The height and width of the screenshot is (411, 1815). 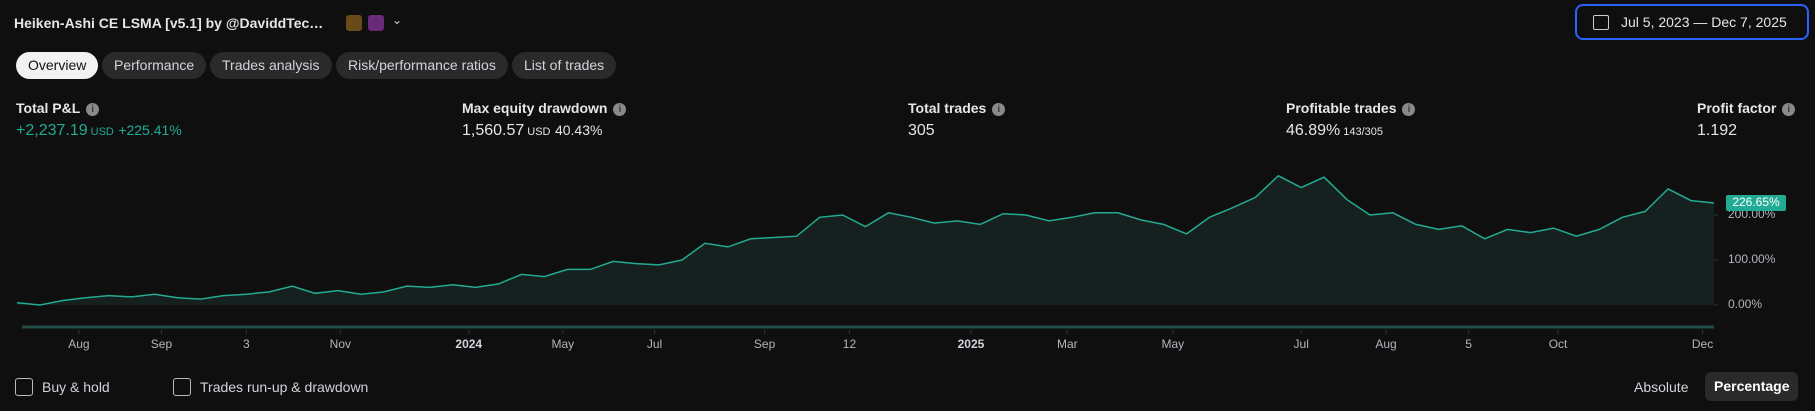 What do you see at coordinates (850, 344) in the screenshot?
I see `x-tick-label: 12` at bounding box center [850, 344].